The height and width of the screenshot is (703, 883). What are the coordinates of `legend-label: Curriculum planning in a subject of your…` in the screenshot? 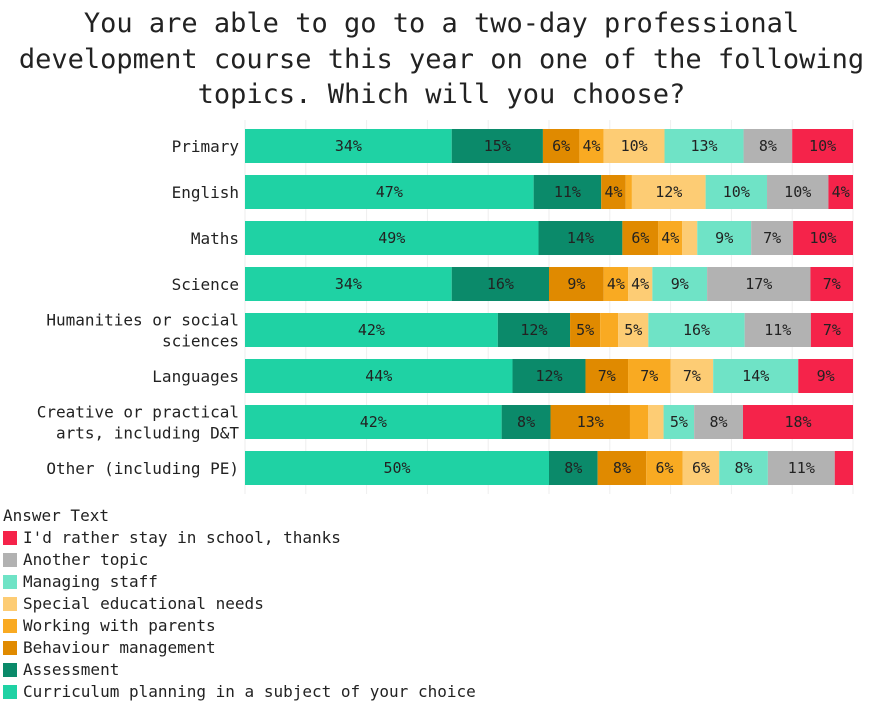 It's located at (249, 691).